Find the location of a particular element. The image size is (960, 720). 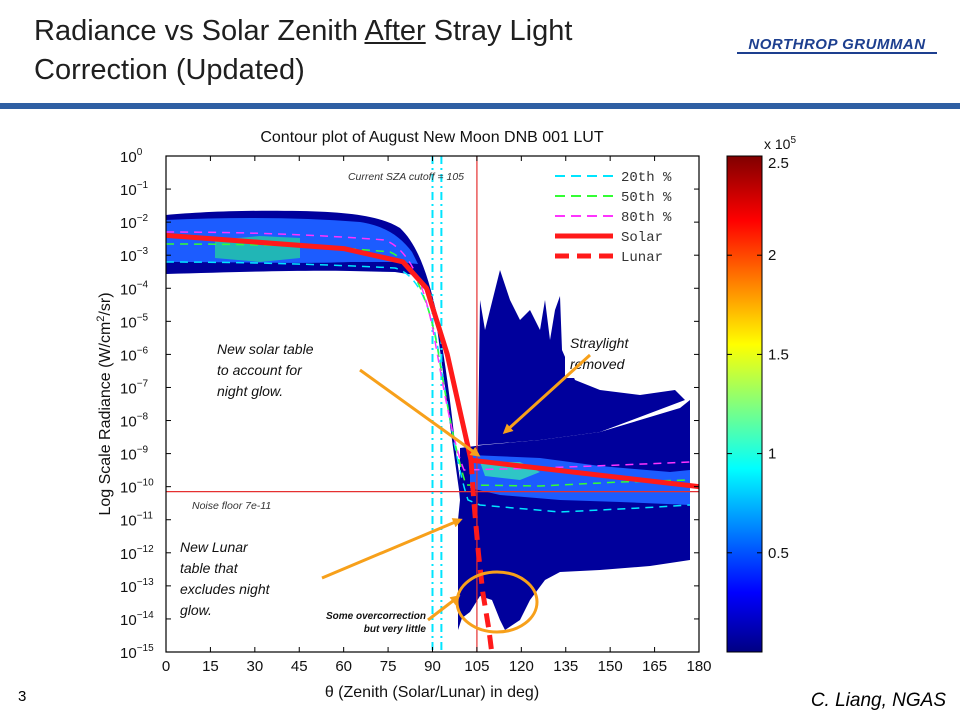

series-lunar-line is located at coordinates (481, 556).